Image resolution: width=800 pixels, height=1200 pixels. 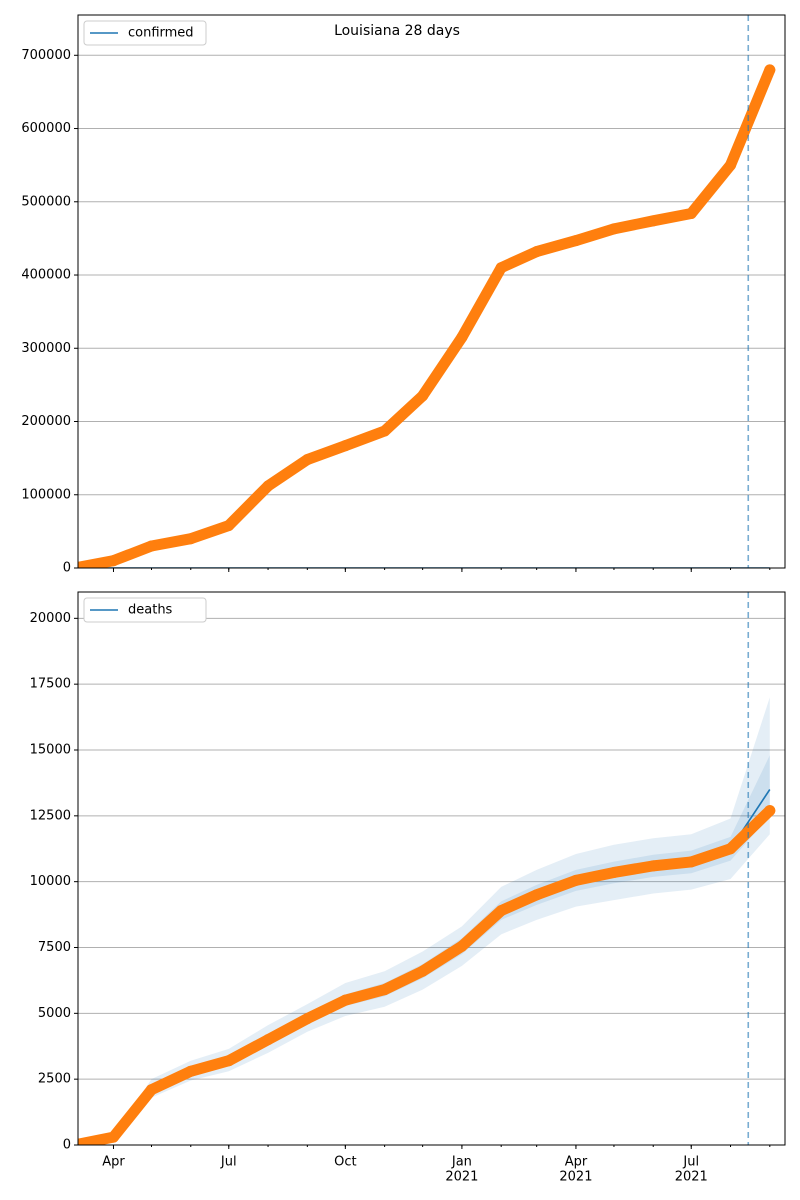 I want to click on y-tick-label: 17500, so click(x=50, y=684).